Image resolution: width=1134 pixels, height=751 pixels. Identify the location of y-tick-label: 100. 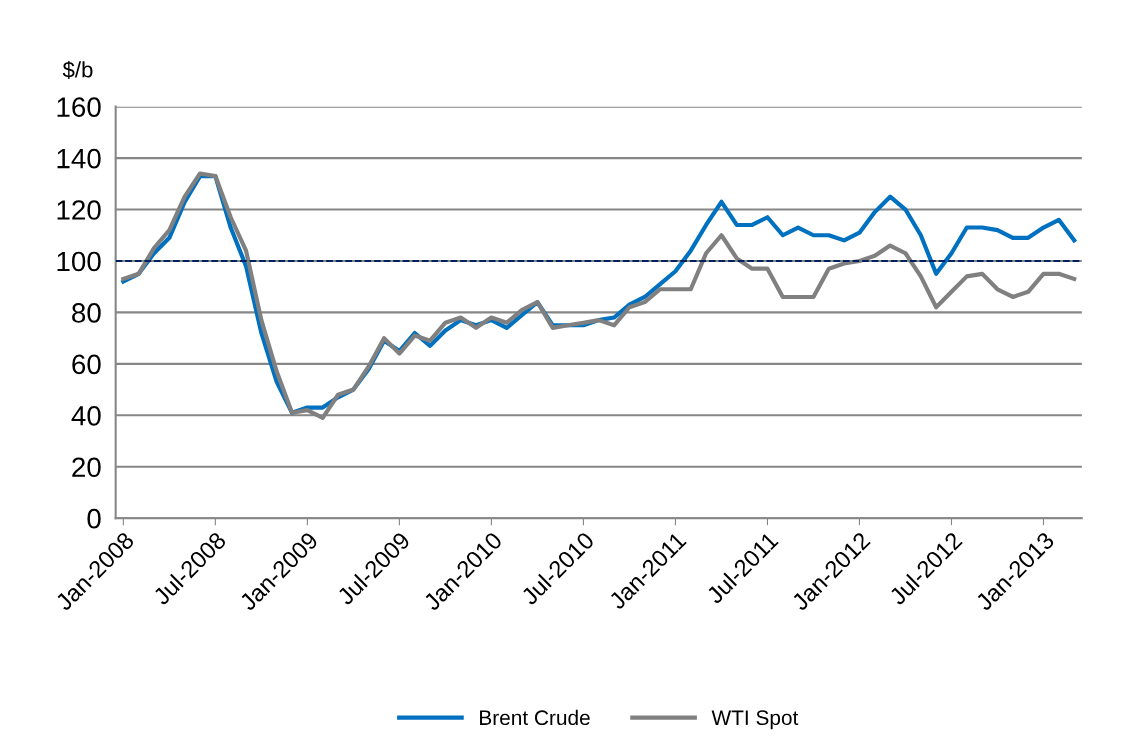
(79, 261).